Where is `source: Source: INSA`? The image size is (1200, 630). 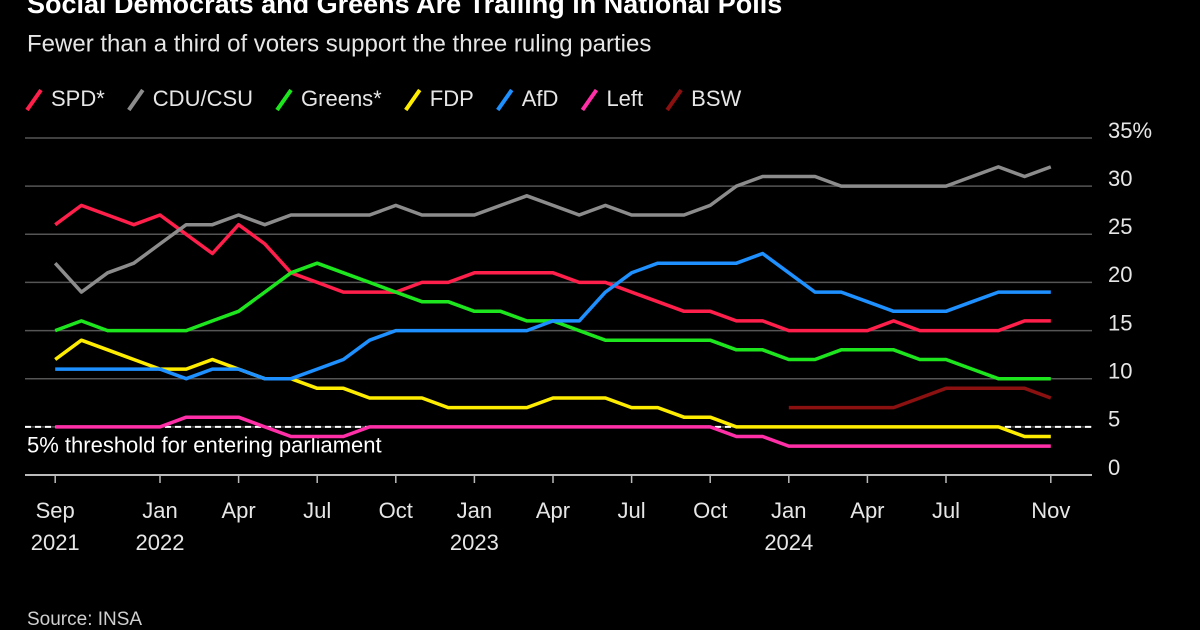
source: Source: INSA is located at coordinates (84, 619).